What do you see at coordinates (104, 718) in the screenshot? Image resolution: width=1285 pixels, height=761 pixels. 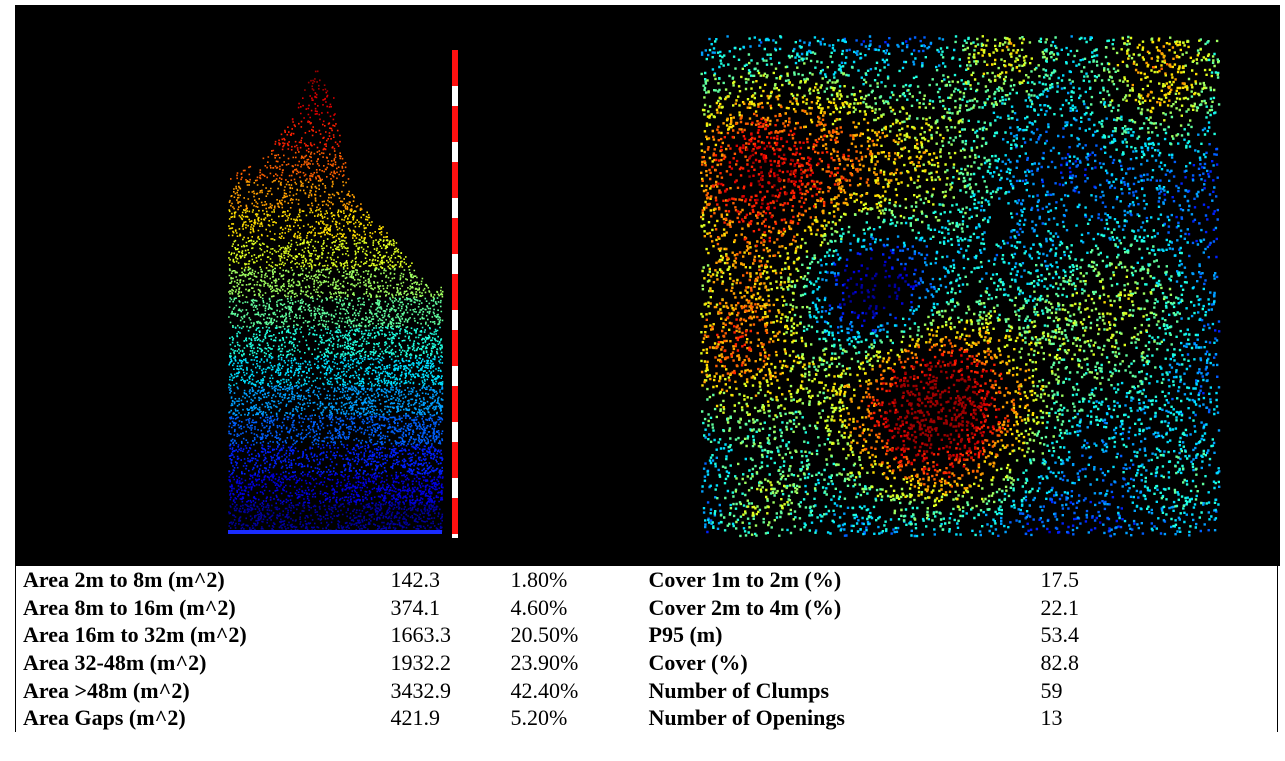 I see `metric-label: Area Gaps (m^2)` at bounding box center [104, 718].